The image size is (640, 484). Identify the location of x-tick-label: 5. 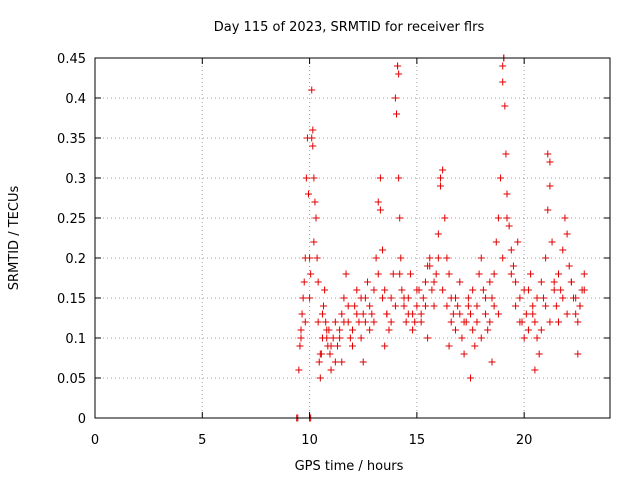
(202, 440).